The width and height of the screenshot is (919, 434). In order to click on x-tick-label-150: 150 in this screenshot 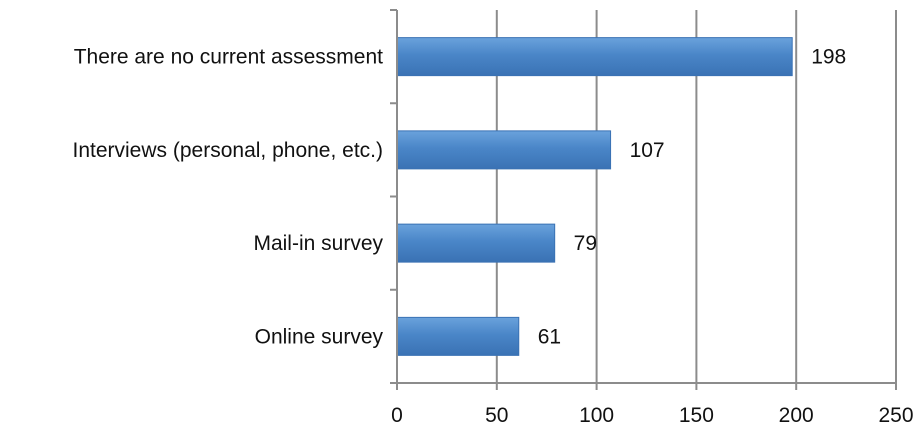, I will do `click(696, 415)`.